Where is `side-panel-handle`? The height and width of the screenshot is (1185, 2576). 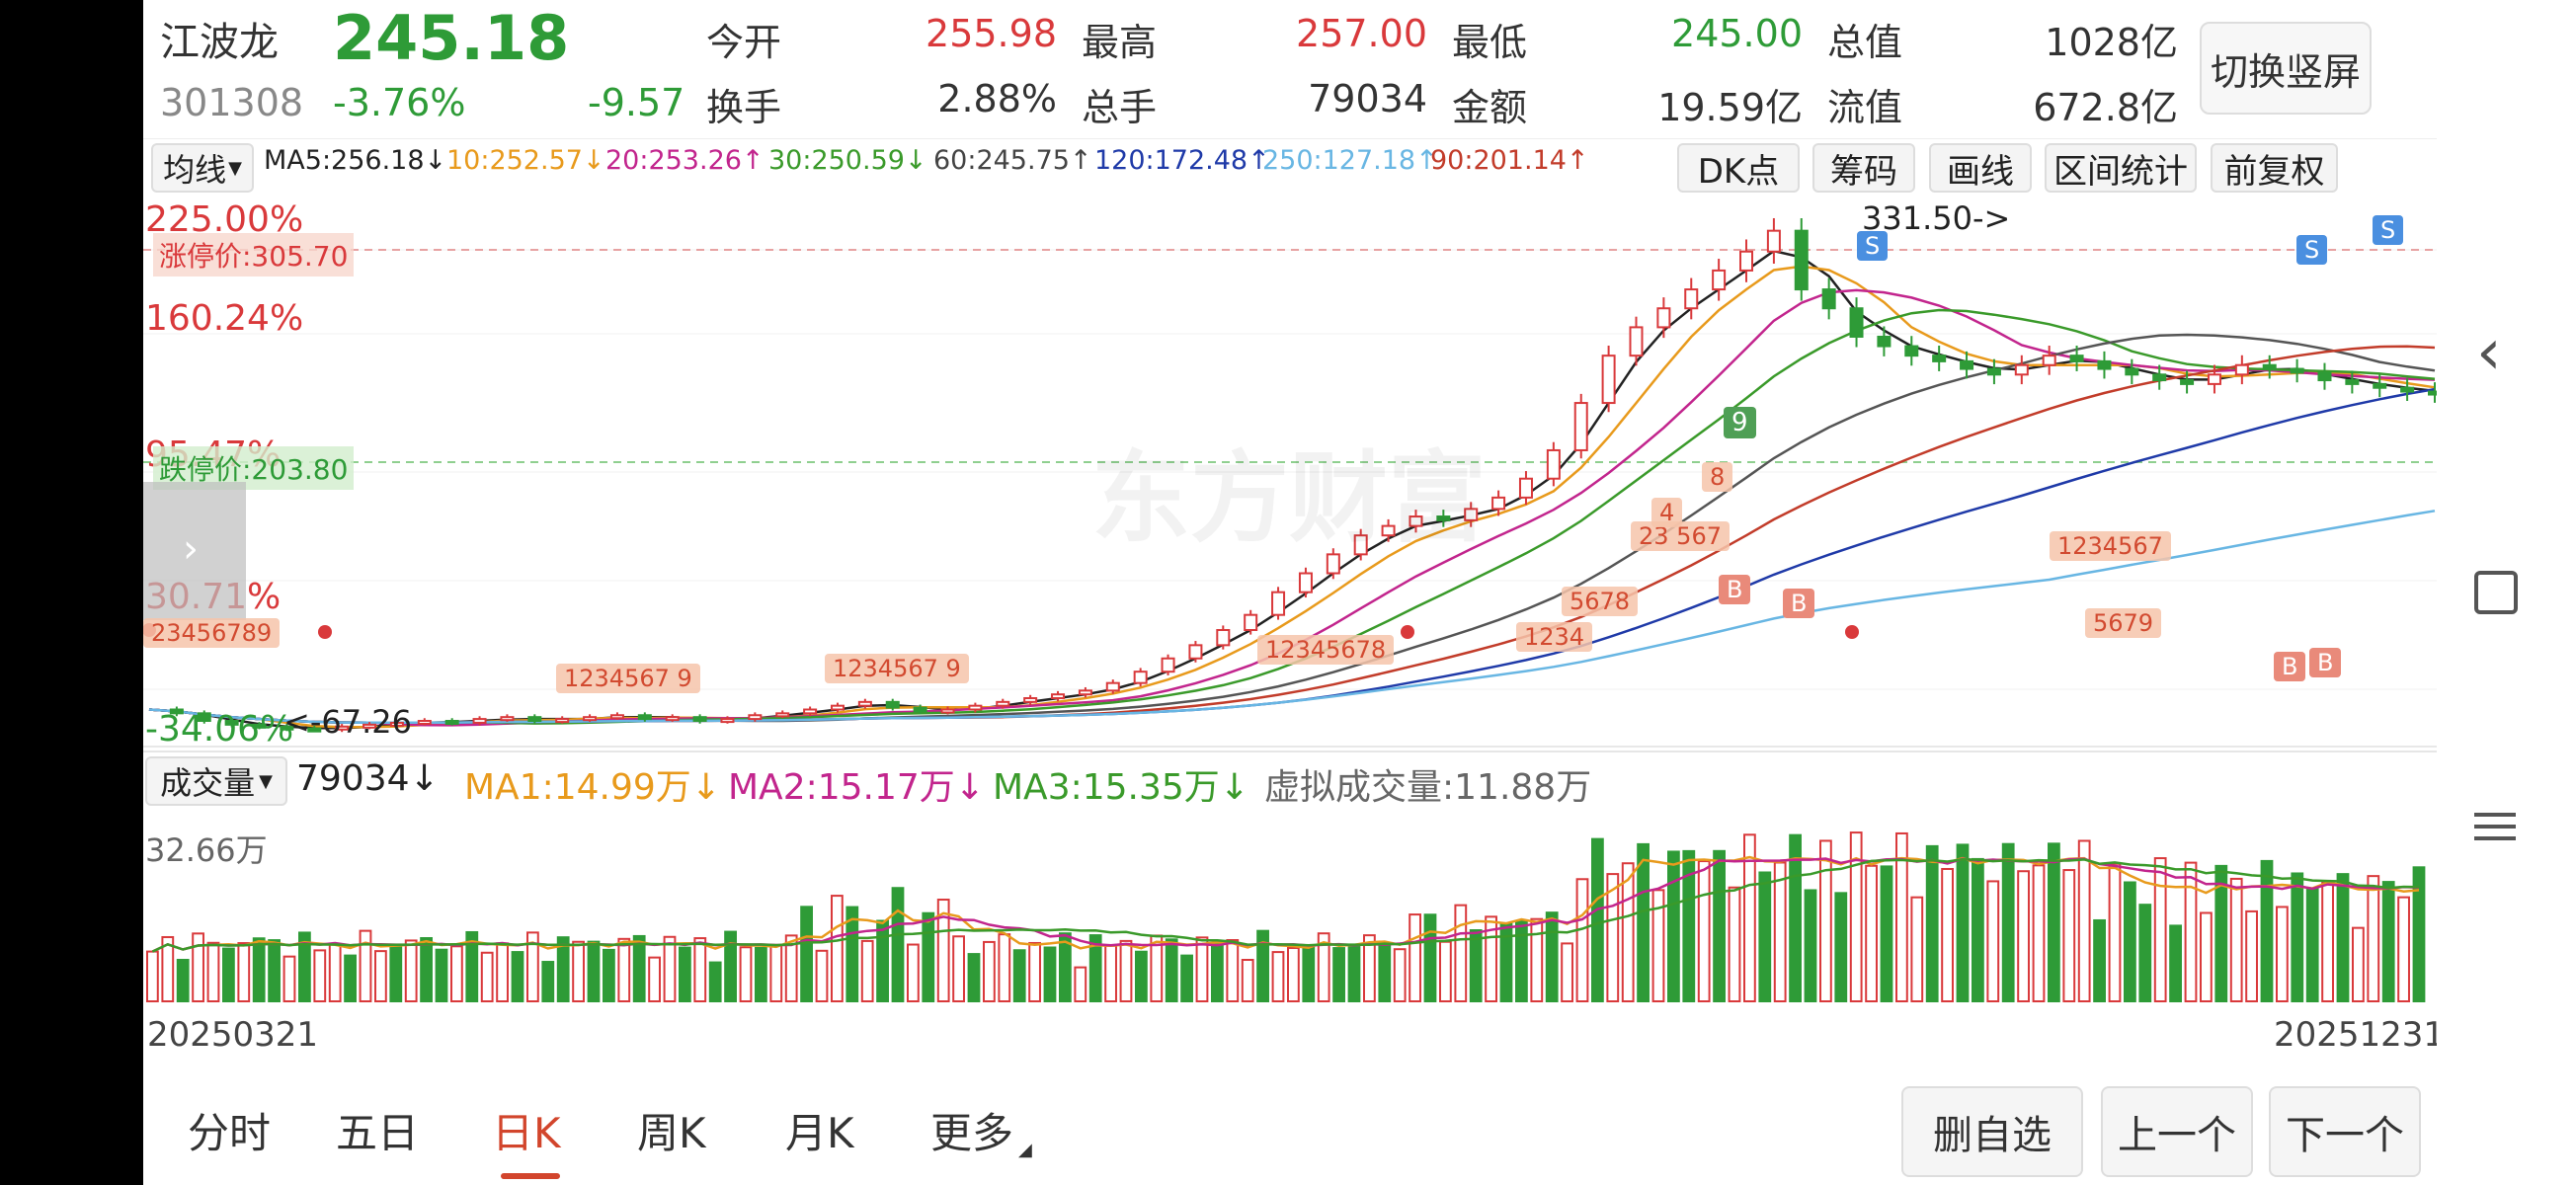 side-panel-handle is located at coordinates (194, 551).